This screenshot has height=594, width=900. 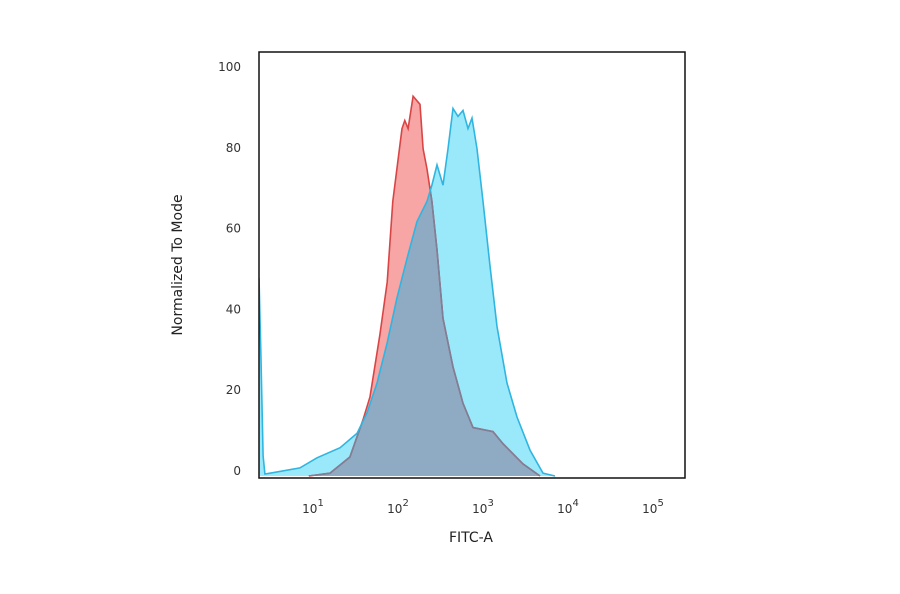 I want to click on y-tick-label: 80, so click(x=233, y=148).